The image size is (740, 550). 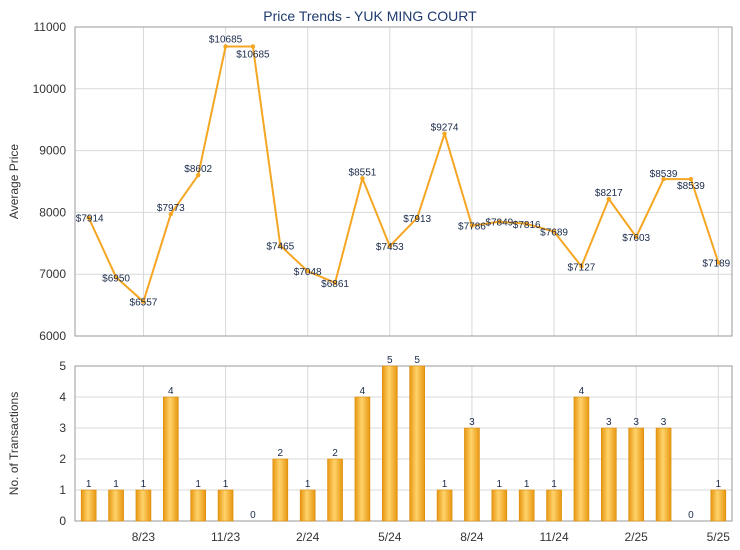 What do you see at coordinates (62, 366) in the screenshot?
I see `transactions-tick-label: 5` at bounding box center [62, 366].